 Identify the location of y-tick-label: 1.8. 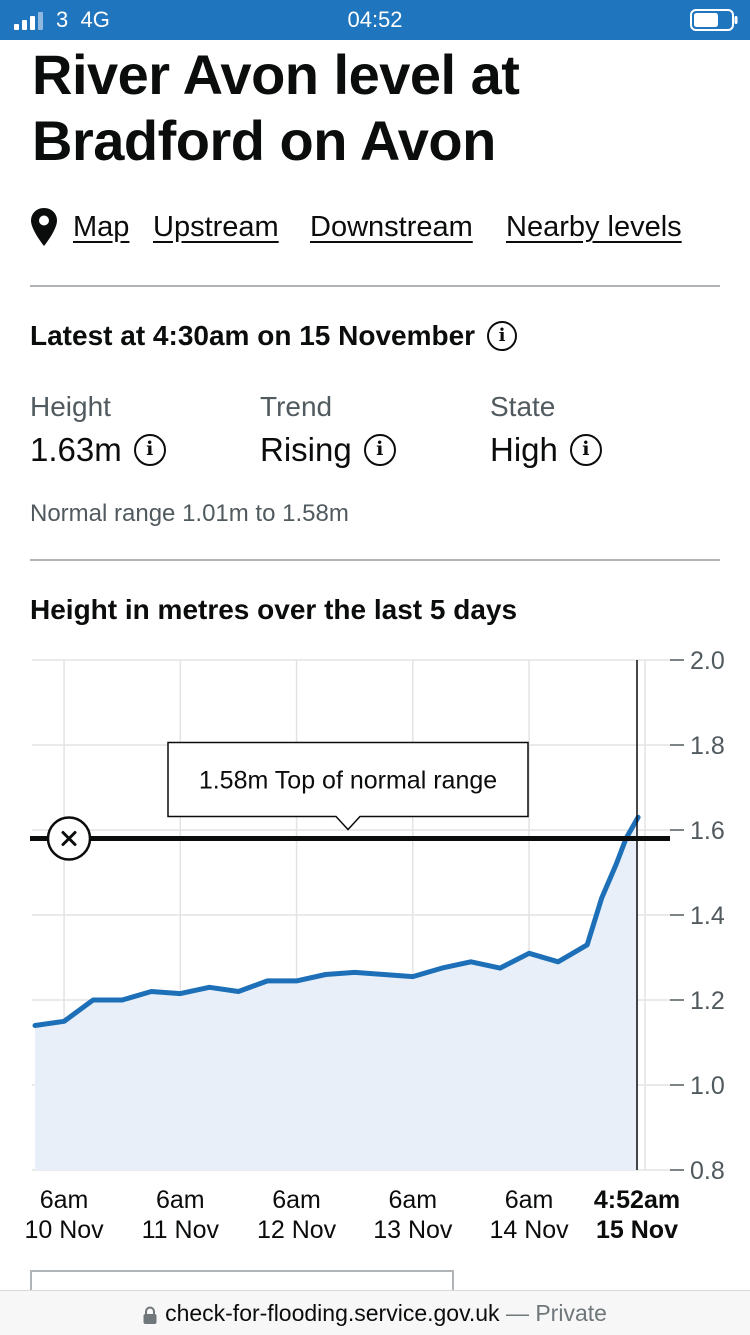
(707, 746).